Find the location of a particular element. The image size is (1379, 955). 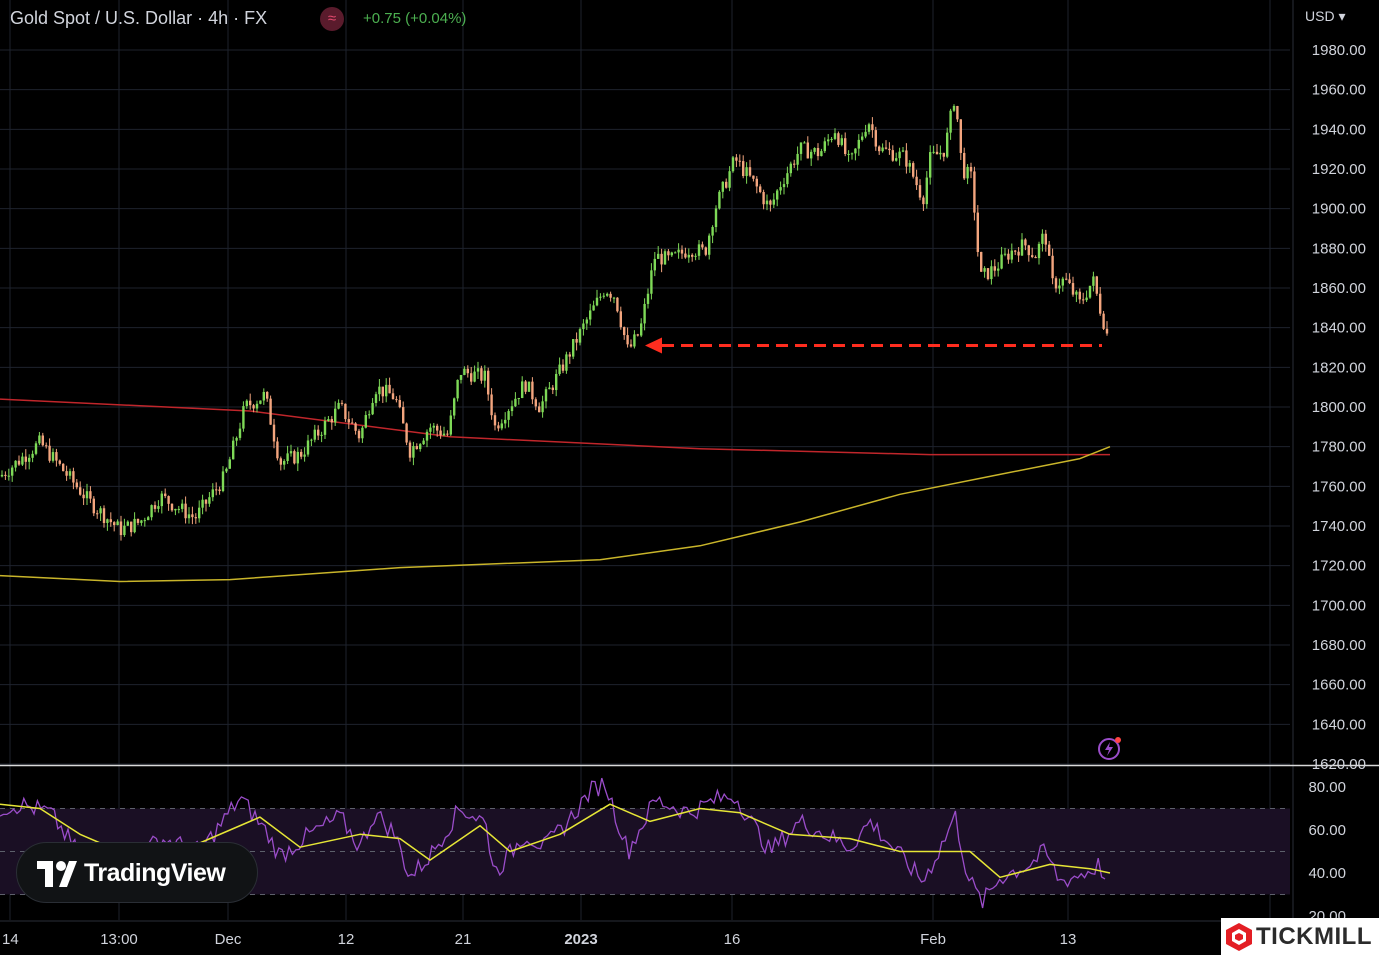

time-tick-label: Dec is located at coordinates (228, 939).